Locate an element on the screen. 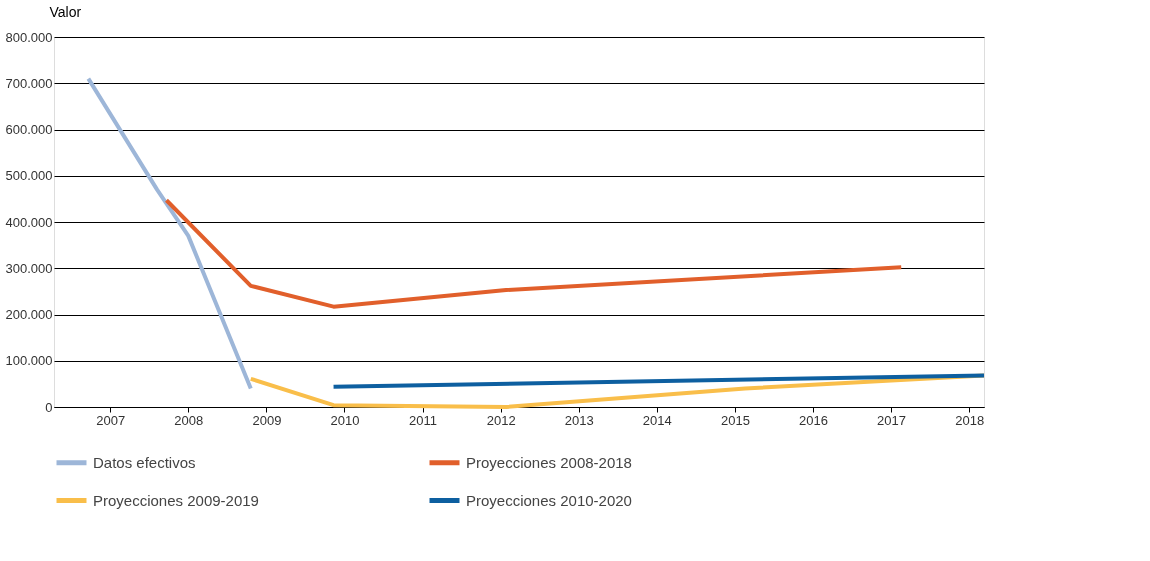 The height and width of the screenshot is (561, 1150). x-tick-label: 2009 is located at coordinates (267, 420).